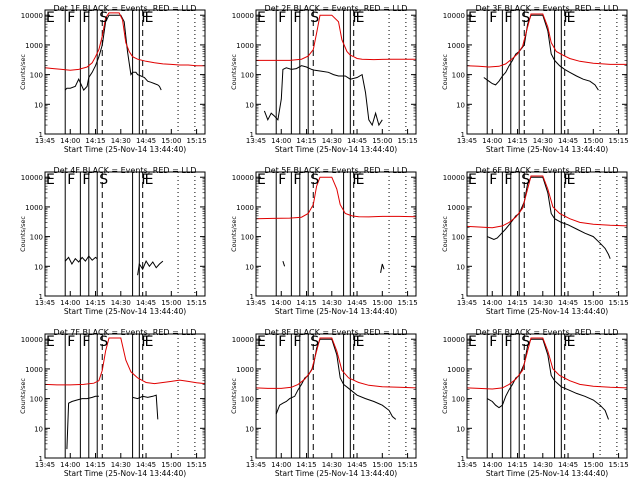  Describe the element at coordinates (547, 332) in the screenshot. I see `panel-title: Det 9F BLACK = Events, RED = LLD` at that location.